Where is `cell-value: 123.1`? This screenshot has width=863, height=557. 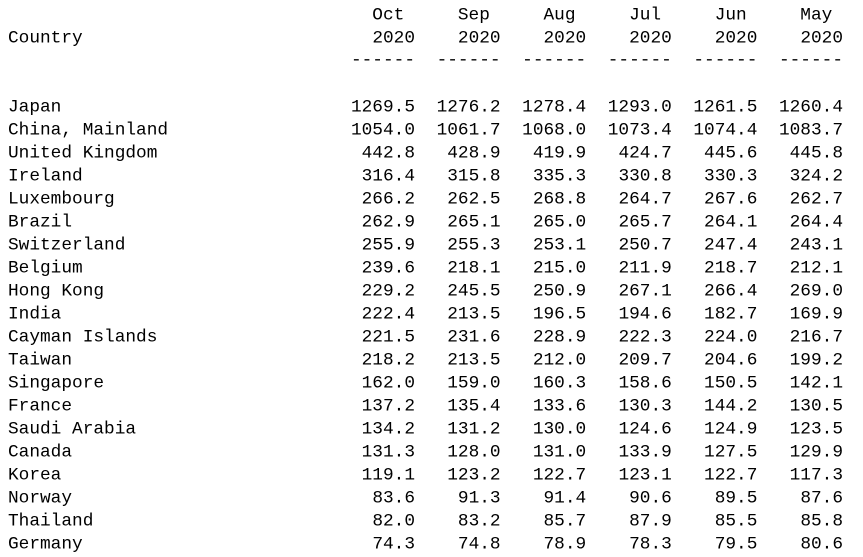 cell-value: 123.1 is located at coordinates (644, 476).